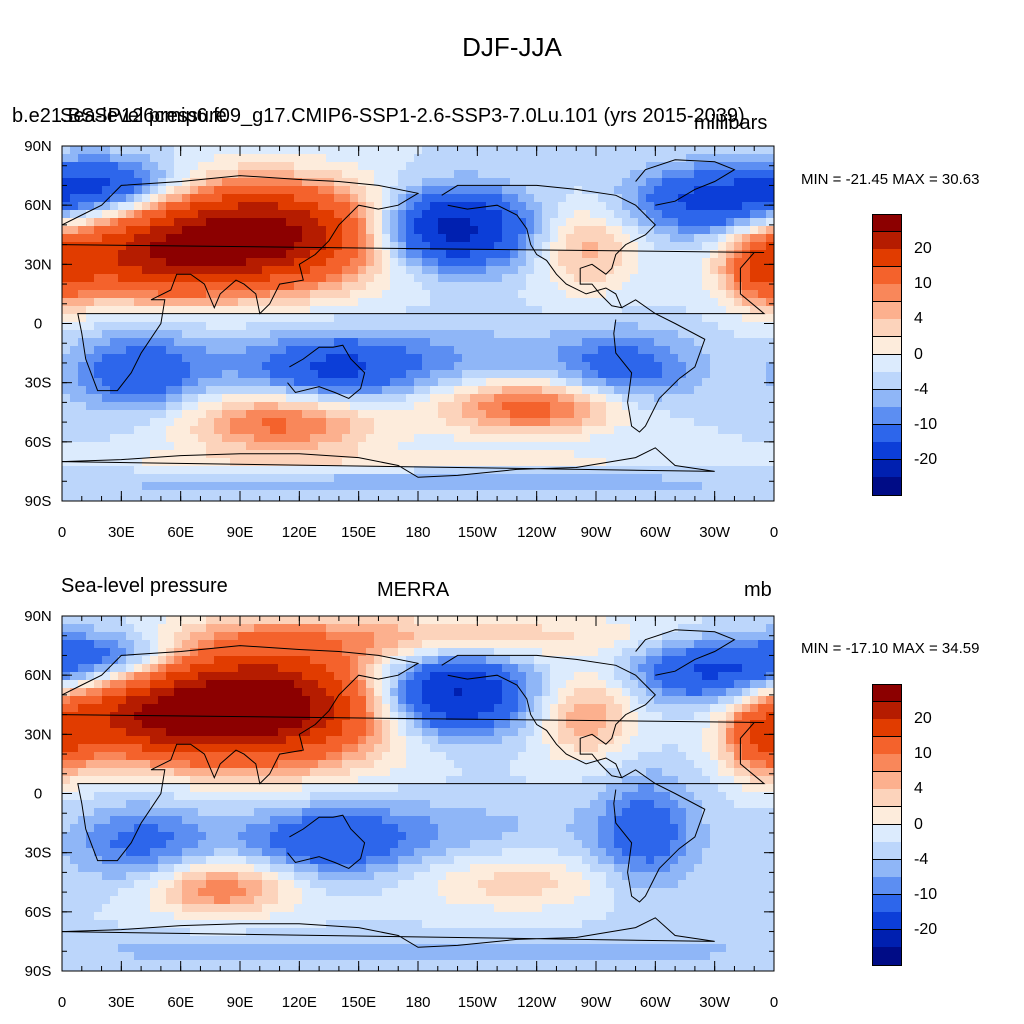 The height and width of the screenshot is (1024, 1024). Describe the element at coordinates (890, 648) in the screenshot. I see `panel-obs-minmax: MIN = -17.10 MAX = 34.59` at that location.